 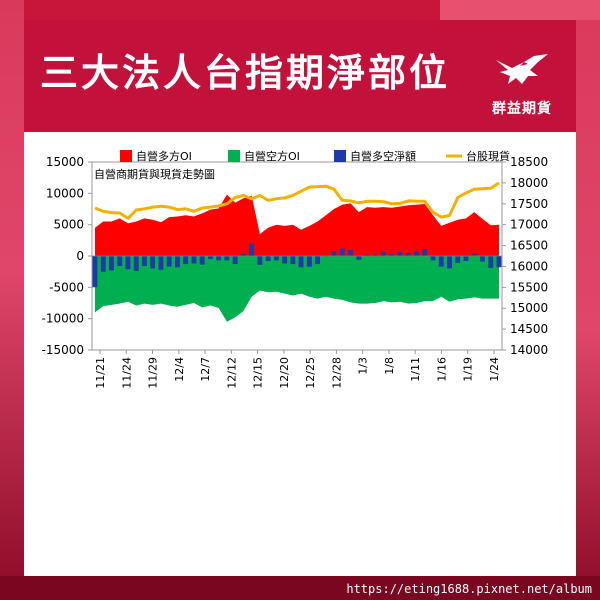 What do you see at coordinates (389, 366) in the screenshot?
I see `x-tick-label: 1/8` at bounding box center [389, 366].